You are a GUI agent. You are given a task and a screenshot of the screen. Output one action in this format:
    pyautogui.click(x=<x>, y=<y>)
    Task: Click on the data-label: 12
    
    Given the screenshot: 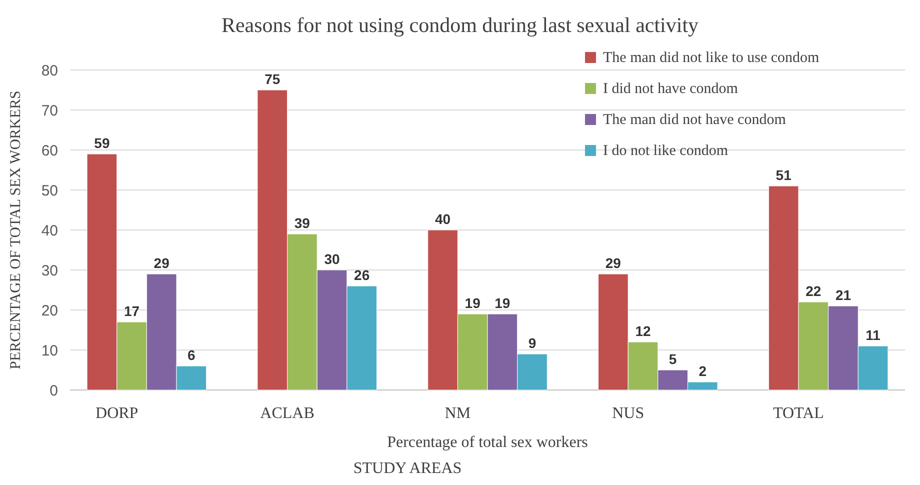 What is the action you would take?
    pyautogui.click(x=643, y=331)
    